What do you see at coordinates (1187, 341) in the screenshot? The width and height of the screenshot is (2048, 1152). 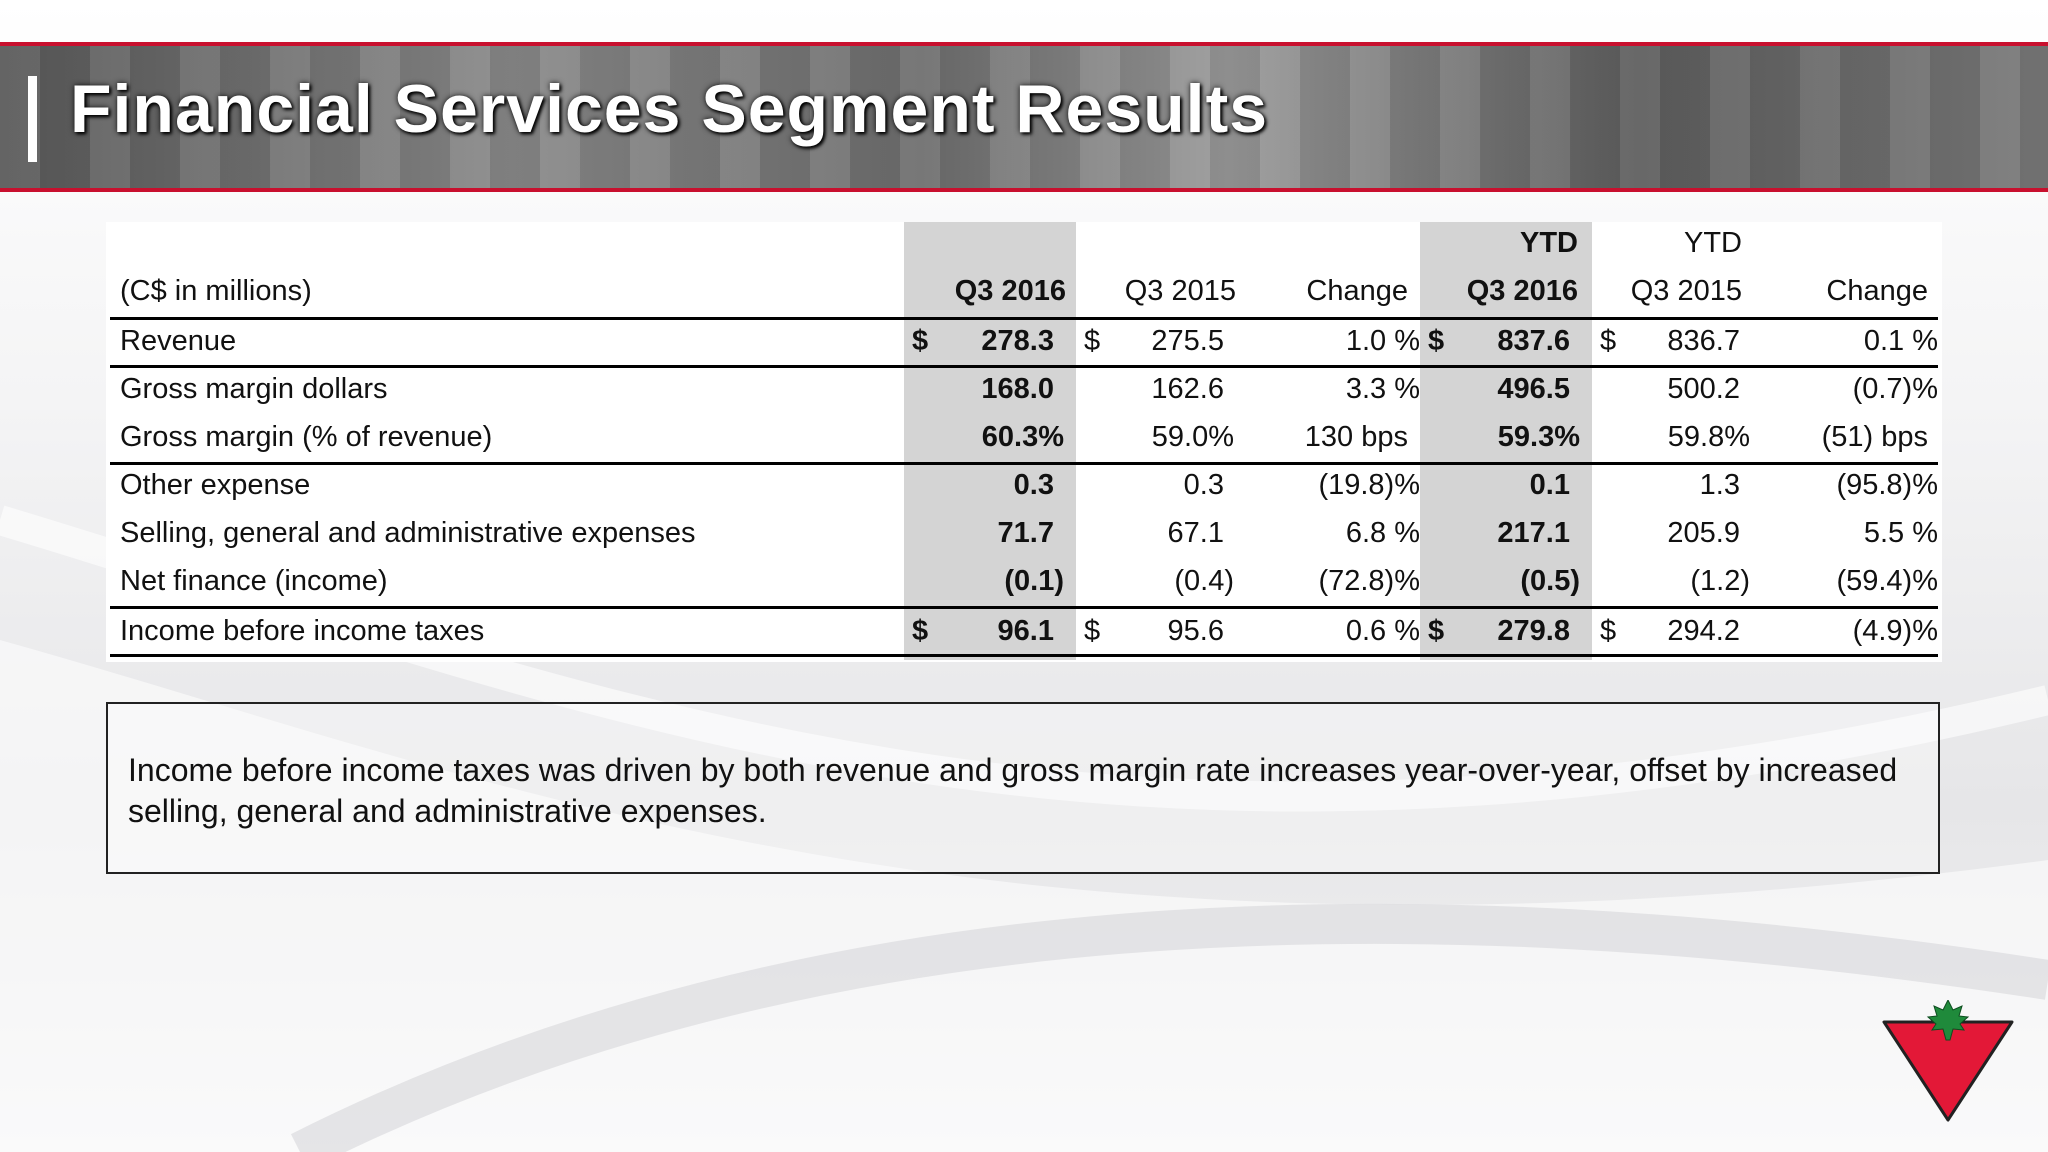 I see `q3-2015-value: 275.5` at bounding box center [1187, 341].